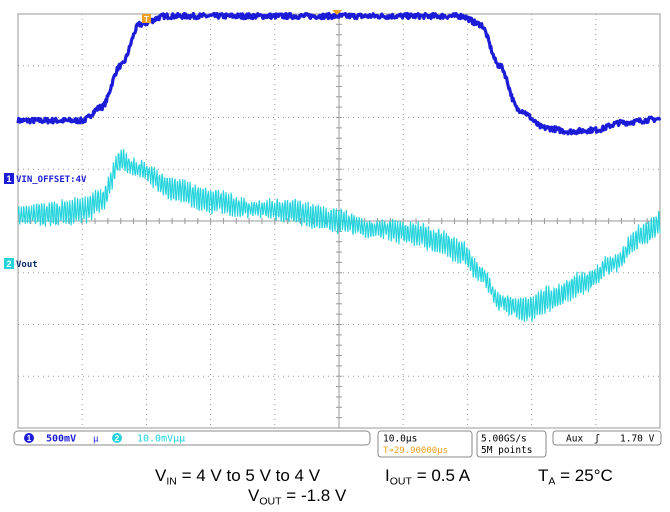 Image resolution: width=670 pixels, height=512 pixels. I want to click on svg-text: Aux, so click(574, 439).